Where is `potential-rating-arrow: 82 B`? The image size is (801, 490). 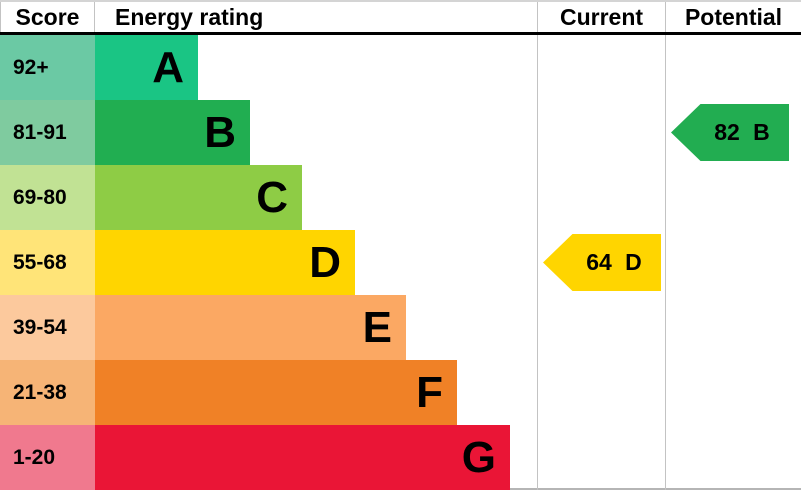 potential-rating-arrow: 82 B is located at coordinates (730, 132).